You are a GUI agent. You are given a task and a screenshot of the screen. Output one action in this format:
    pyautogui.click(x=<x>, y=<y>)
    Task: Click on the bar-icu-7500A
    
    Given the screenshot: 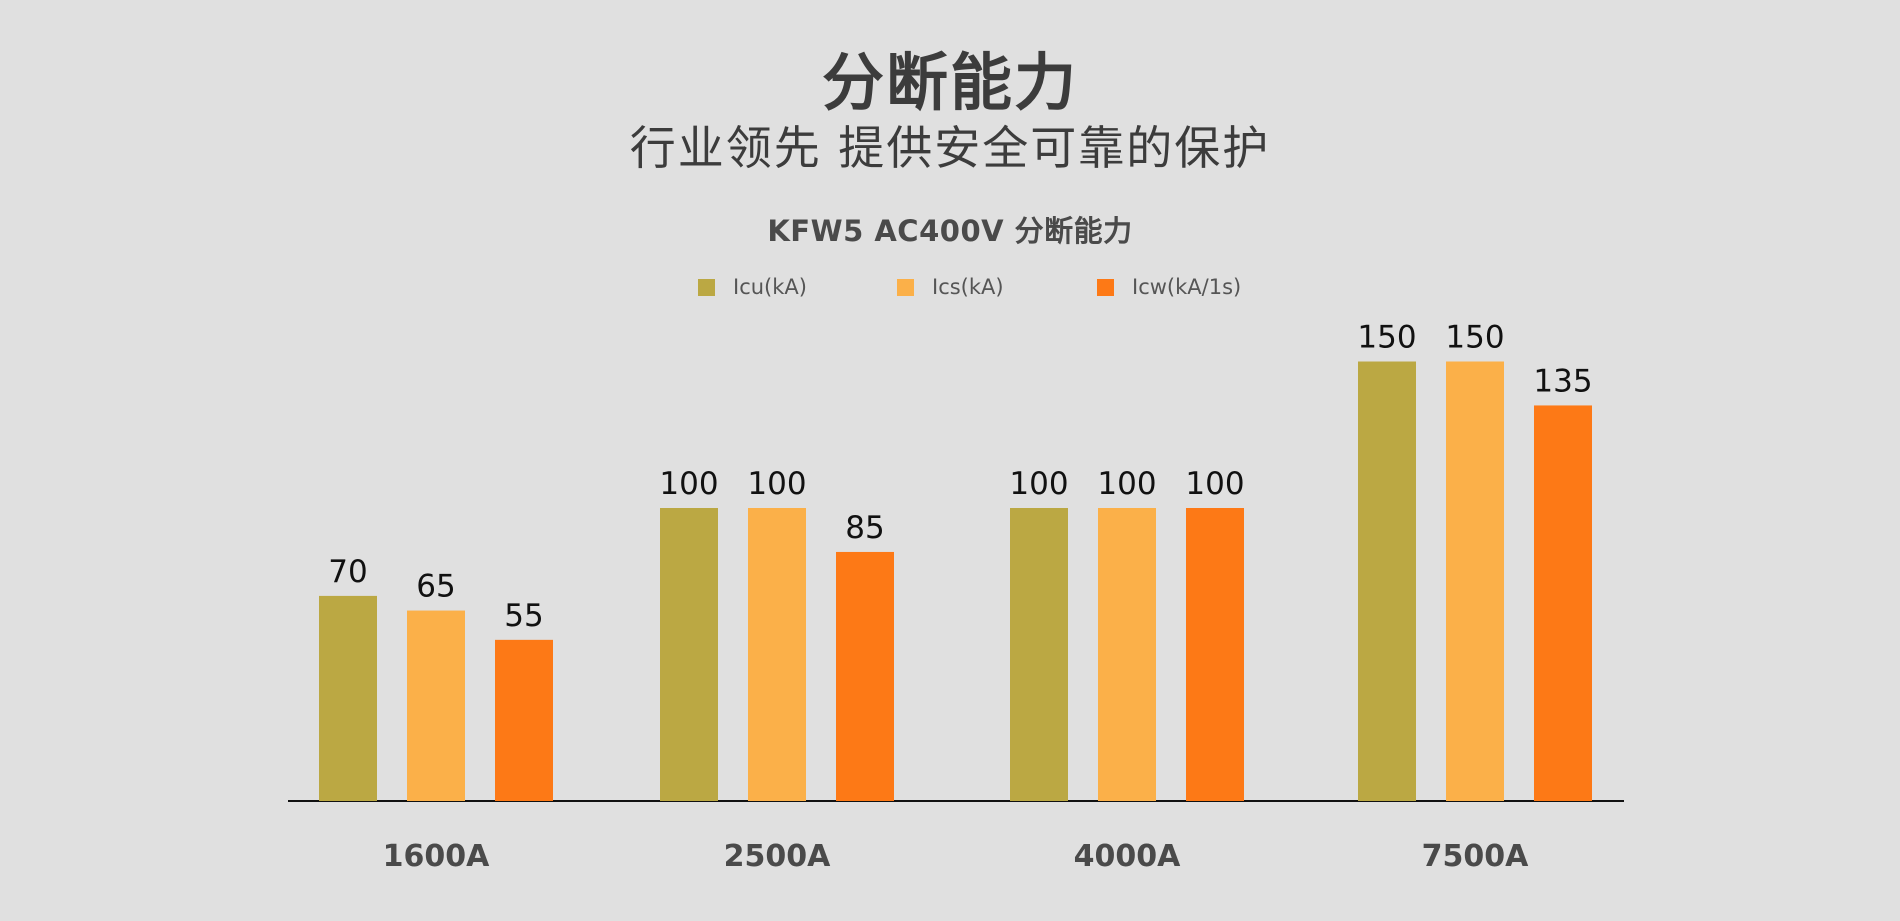 What is the action you would take?
    pyautogui.click(x=1387, y=581)
    